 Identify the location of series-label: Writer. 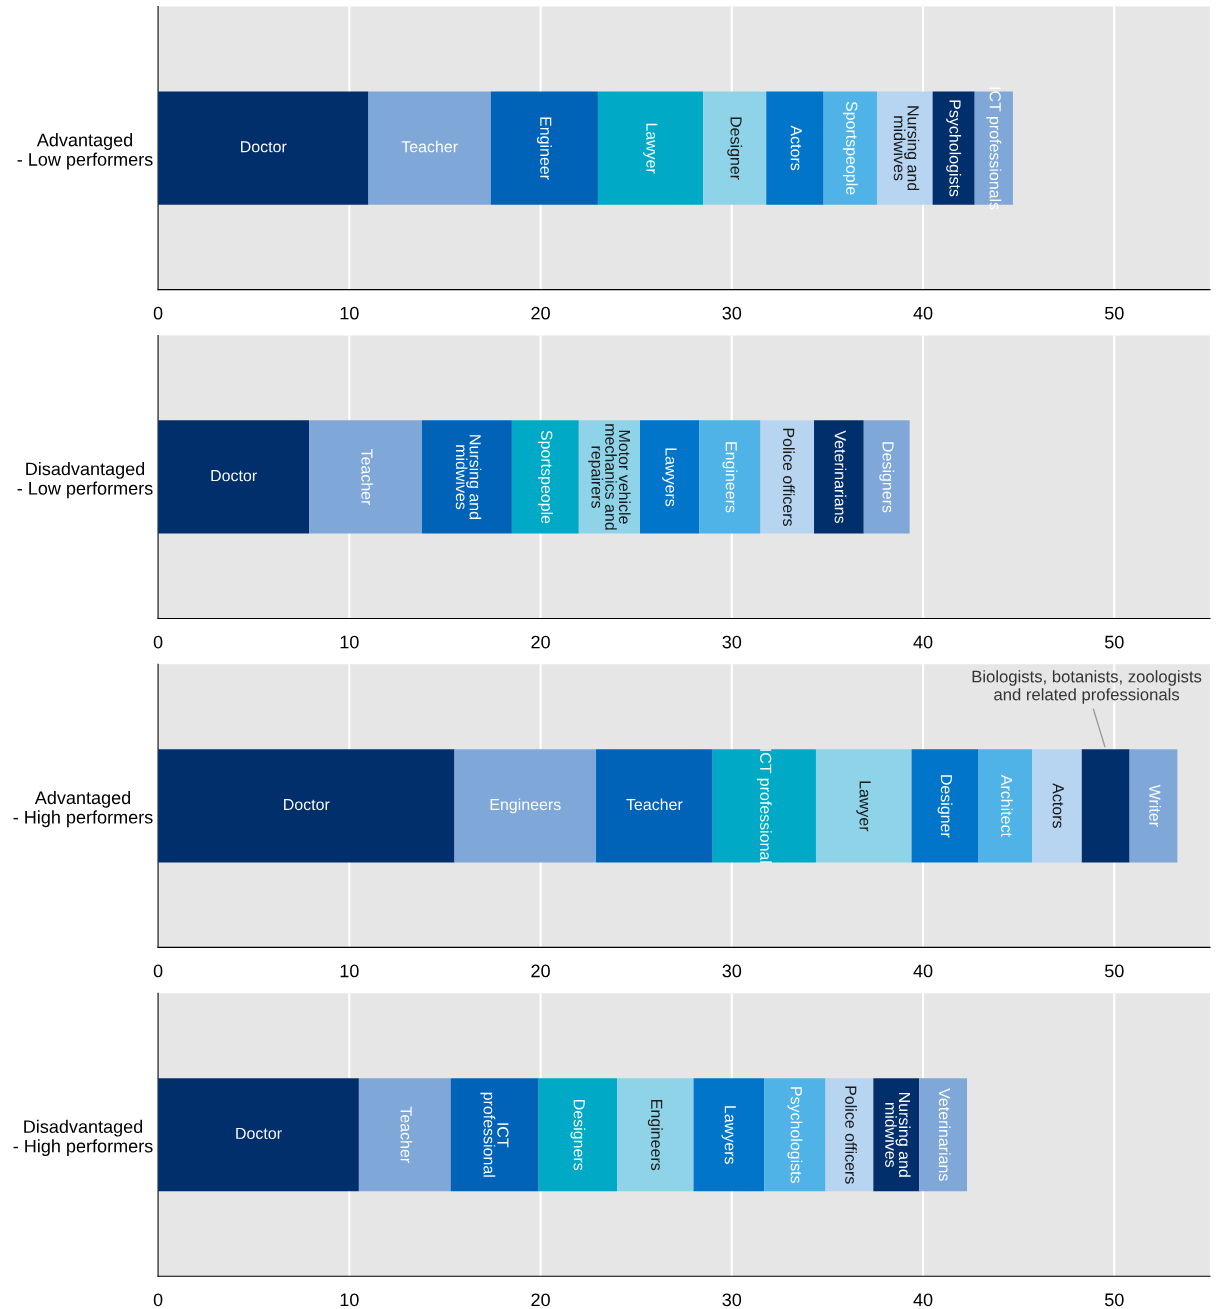
(1155, 805).